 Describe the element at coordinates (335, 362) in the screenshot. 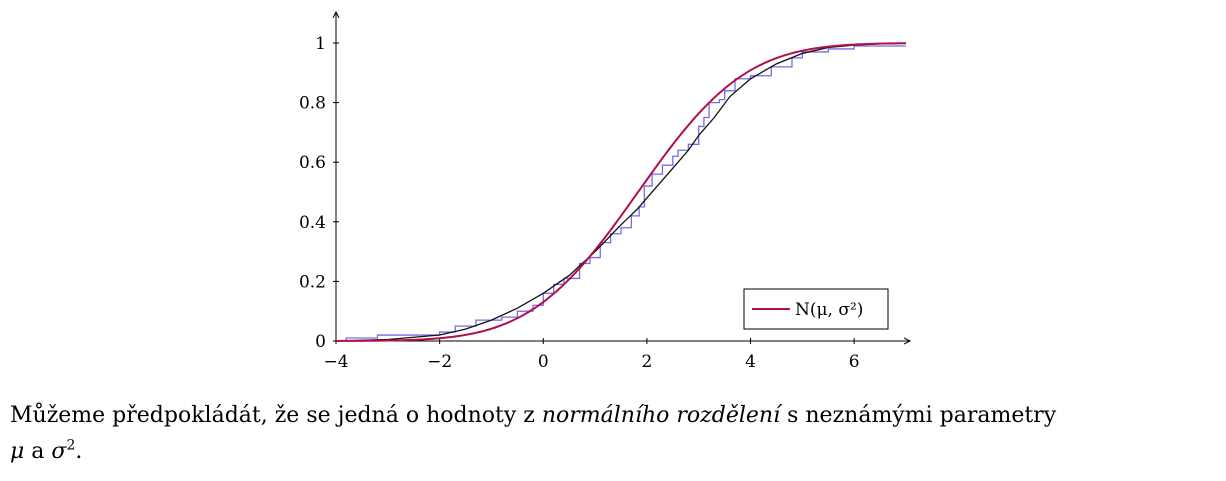

I see `x-tick-label: −4` at that location.